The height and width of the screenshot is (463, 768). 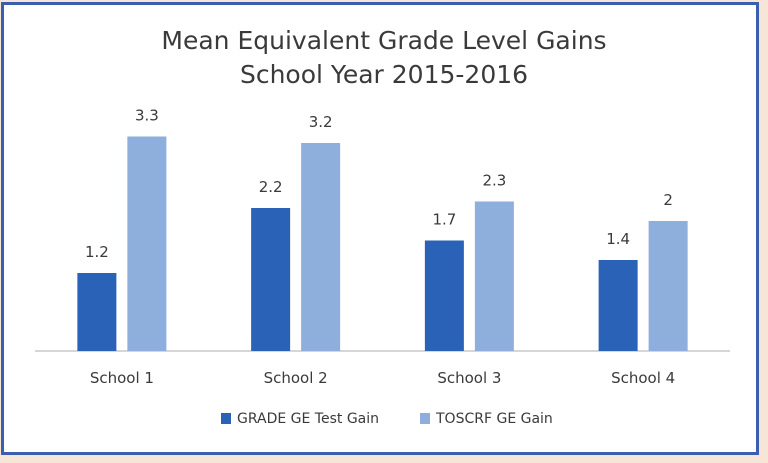 I want to click on data-label-1-1: 1.2, so click(x=97, y=252).